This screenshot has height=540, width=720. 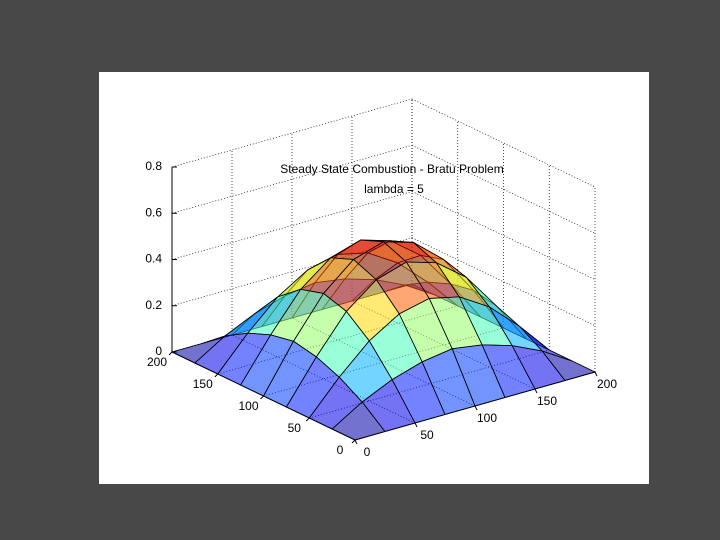 What do you see at coordinates (153, 166) in the screenshot?
I see `z-tick-label: 0.8` at bounding box center [153, 166].